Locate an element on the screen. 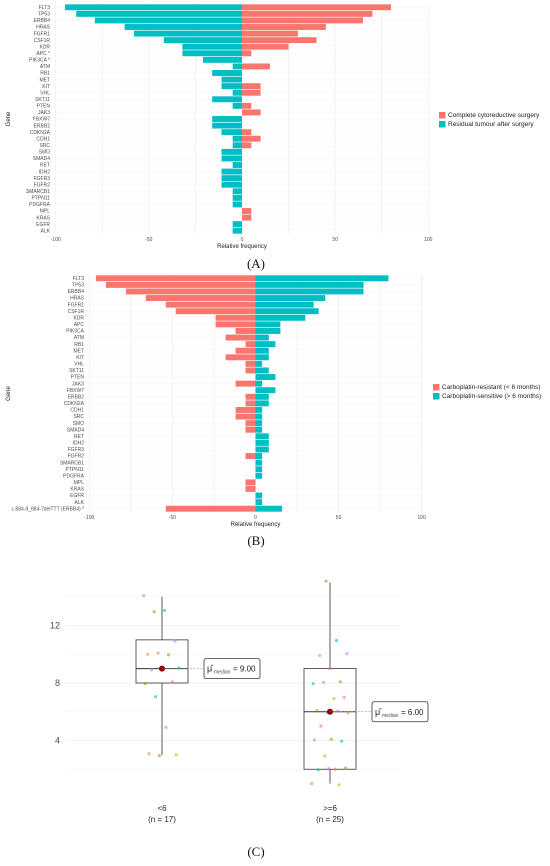 This screenshot has height=866, width=550. legend-label: Complete cytoreductive surgery is located at coordinates (494, 115).